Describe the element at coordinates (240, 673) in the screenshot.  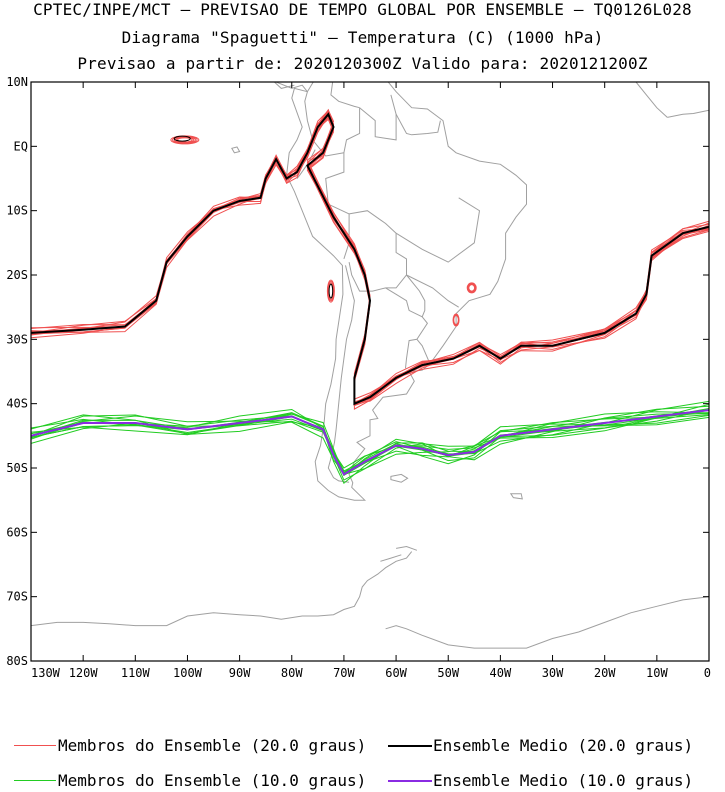
I see `lon-label: 90W` at that location.